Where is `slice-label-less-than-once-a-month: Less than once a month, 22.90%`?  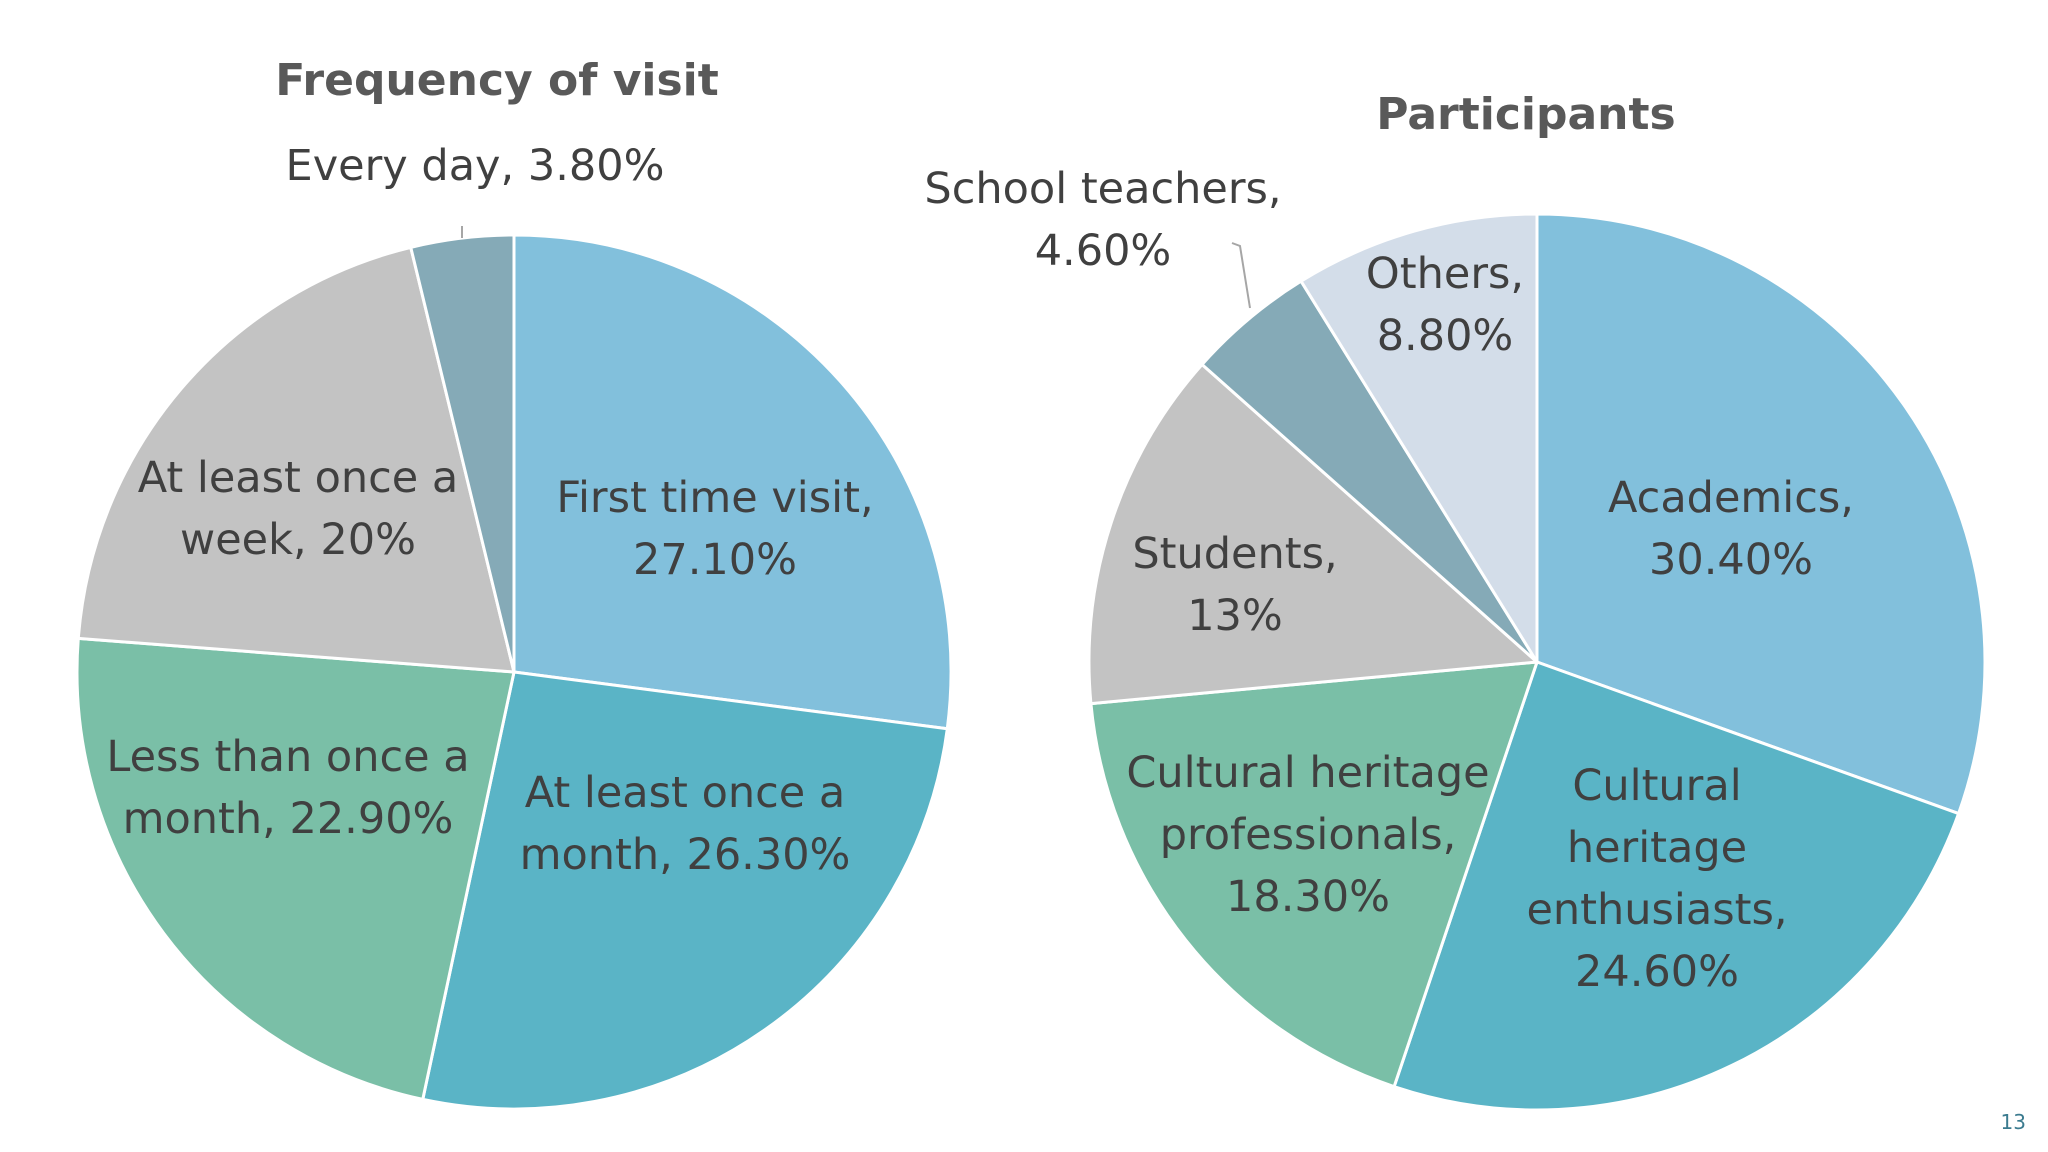 slice-label-less-than-once-a-month: Less than once a month, 22.90% is located at coordinates (287, 788).